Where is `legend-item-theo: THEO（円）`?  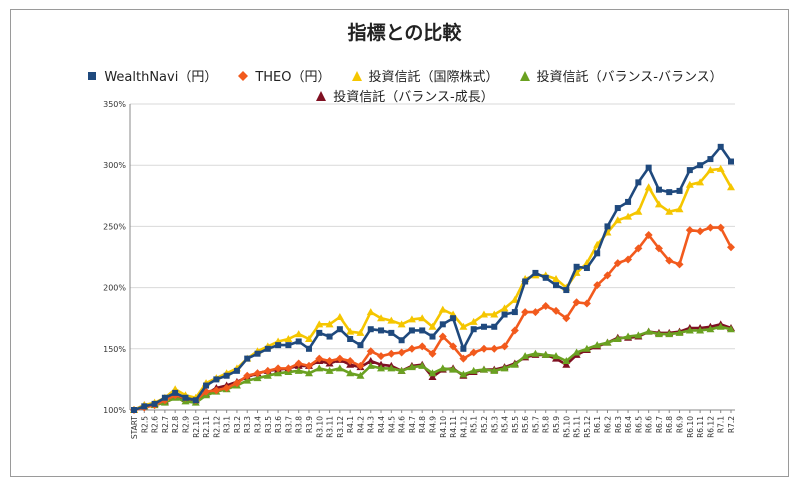
legend-item-theo: THEO（円） is located at coordinates (284, 75).